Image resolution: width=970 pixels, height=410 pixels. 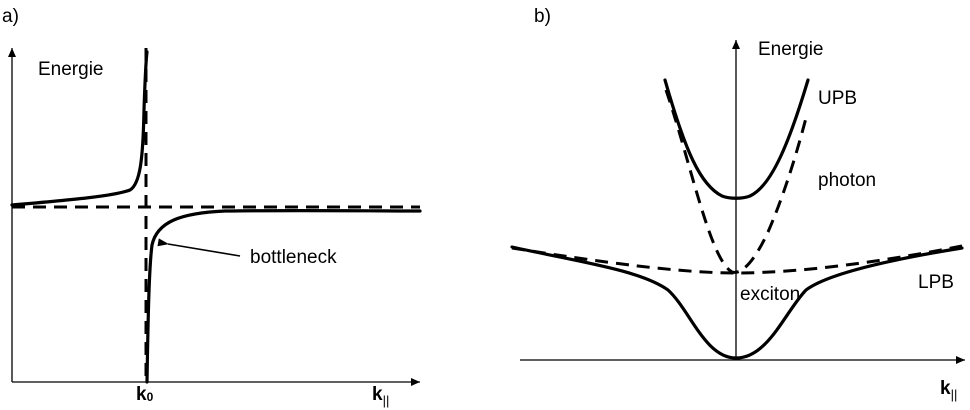 I want to click on panel-b-label: b), so click(x=542, y=16).